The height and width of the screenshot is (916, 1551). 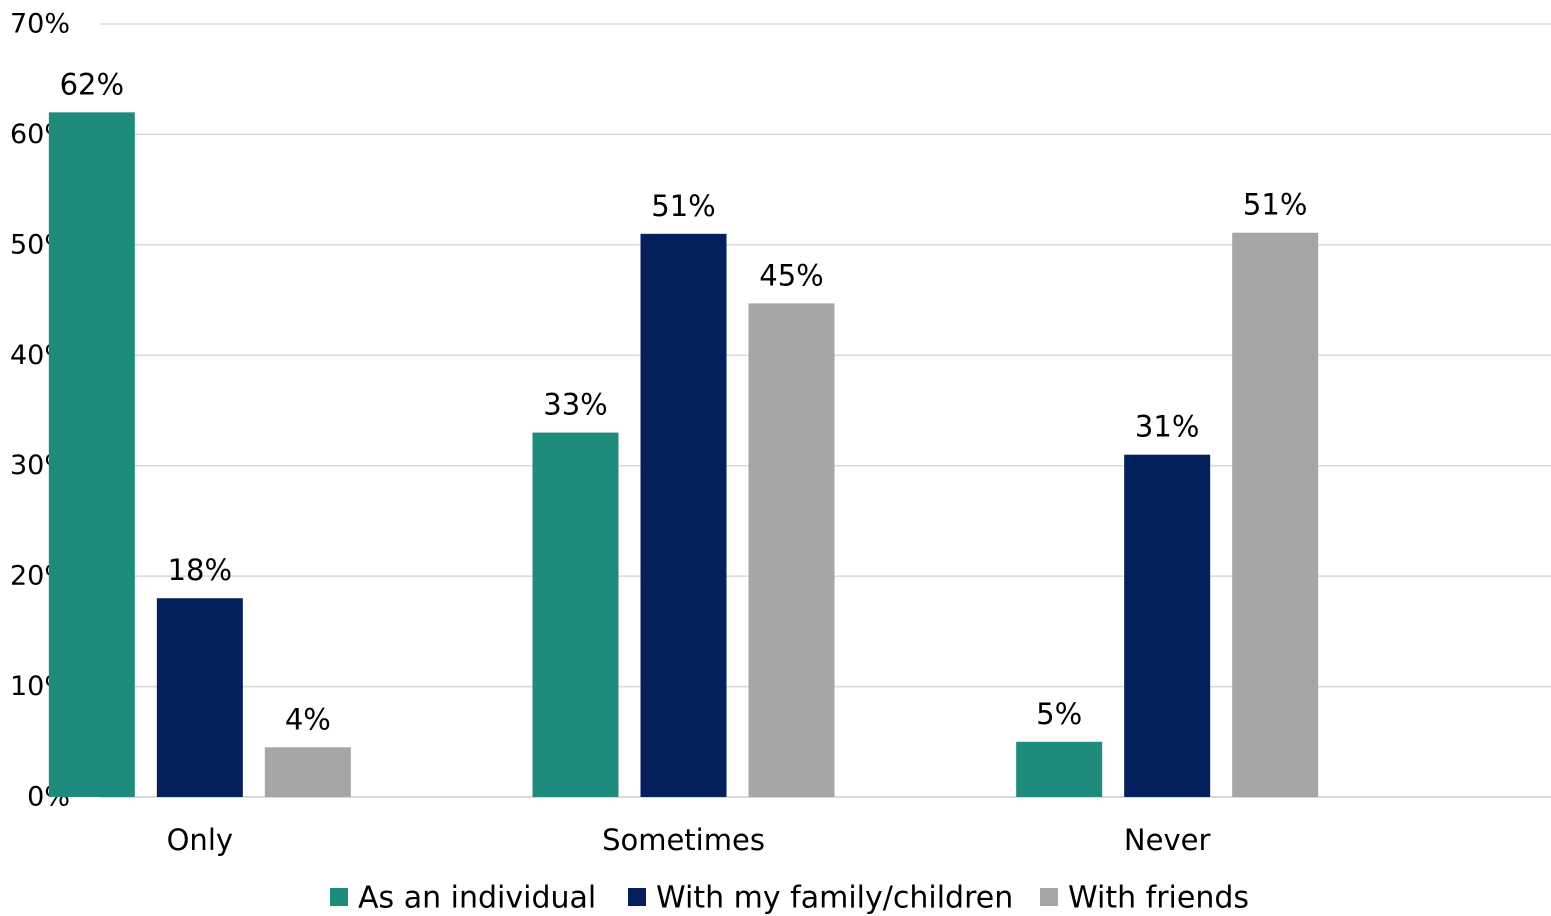 I want to click on data-label: 18%, so click(x=200, y=570).